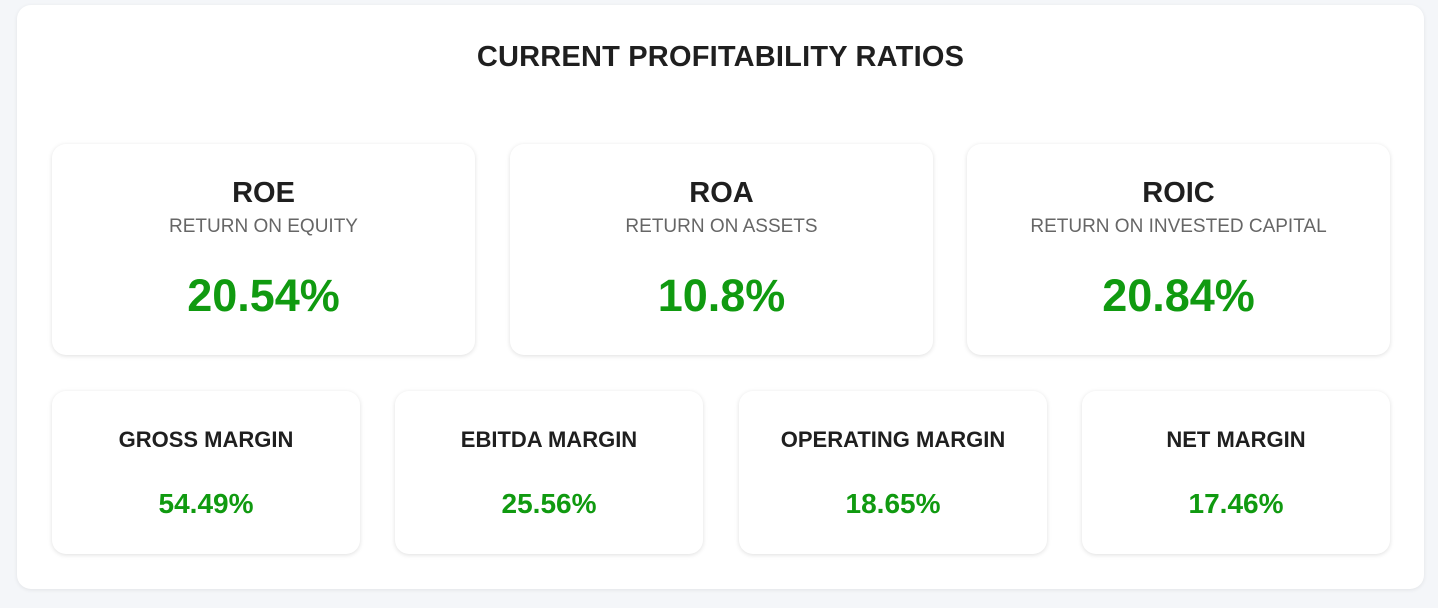 The image size is (1438, 608). What do you see at coordinates (721, 193) in the screenshot?
I see `ratio-abbr: ROA` at bounding box center [721, 193].